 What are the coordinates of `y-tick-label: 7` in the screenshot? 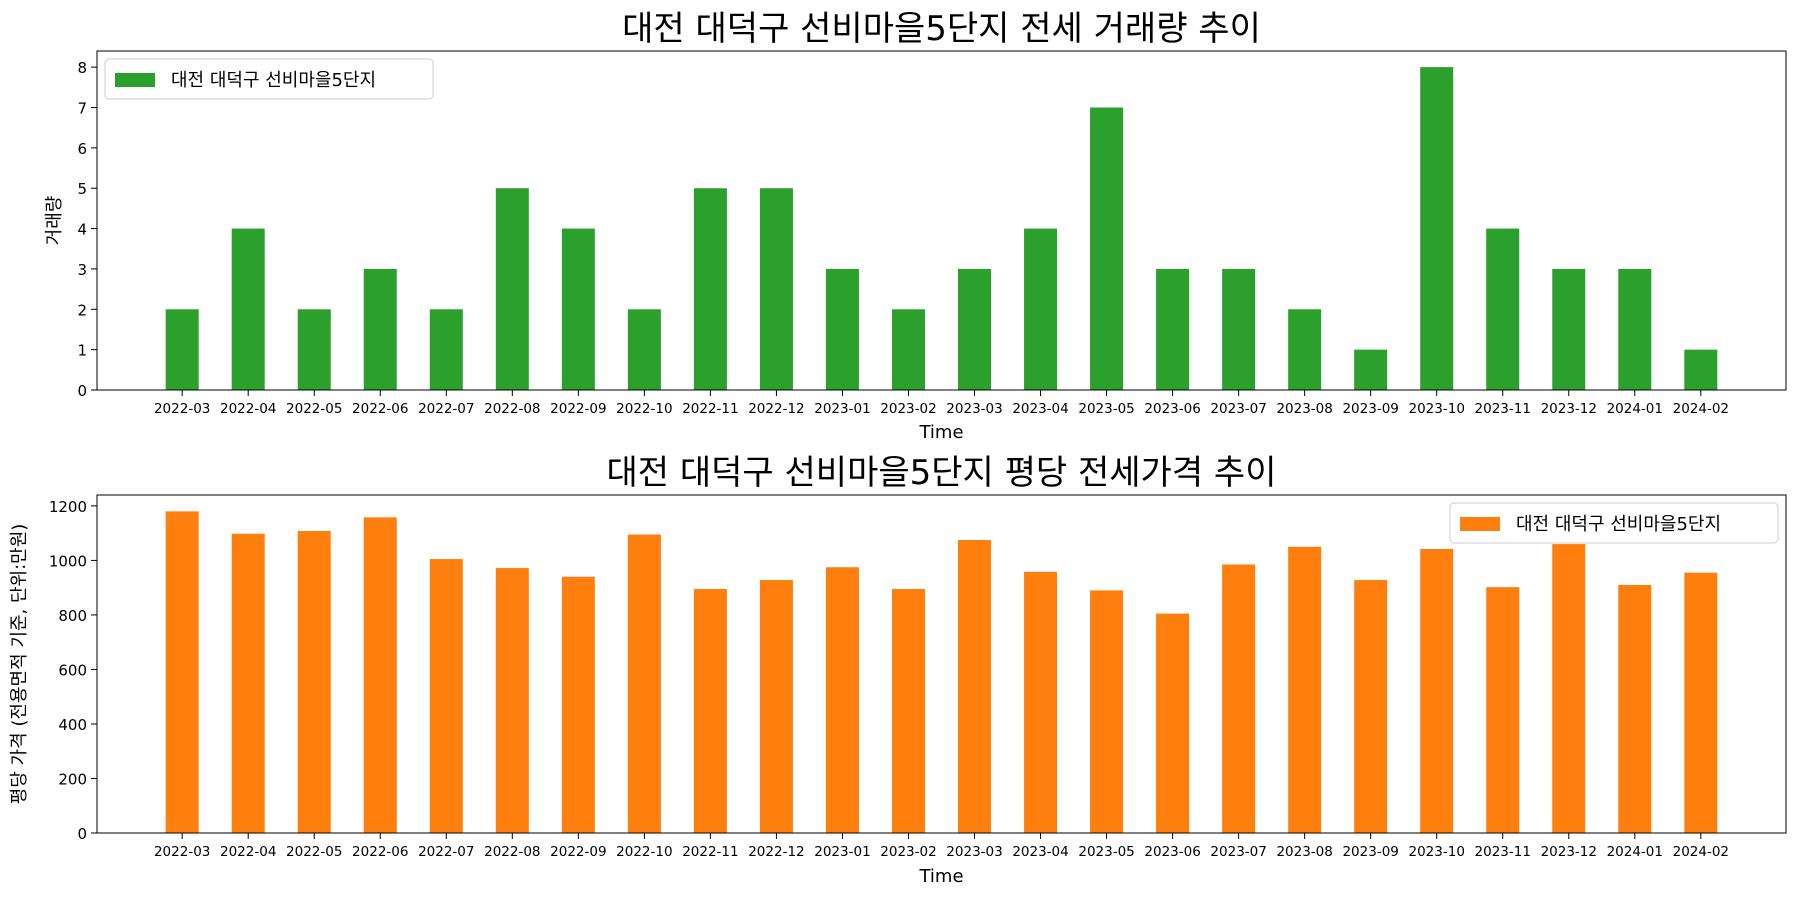 It's located at (82, 109).